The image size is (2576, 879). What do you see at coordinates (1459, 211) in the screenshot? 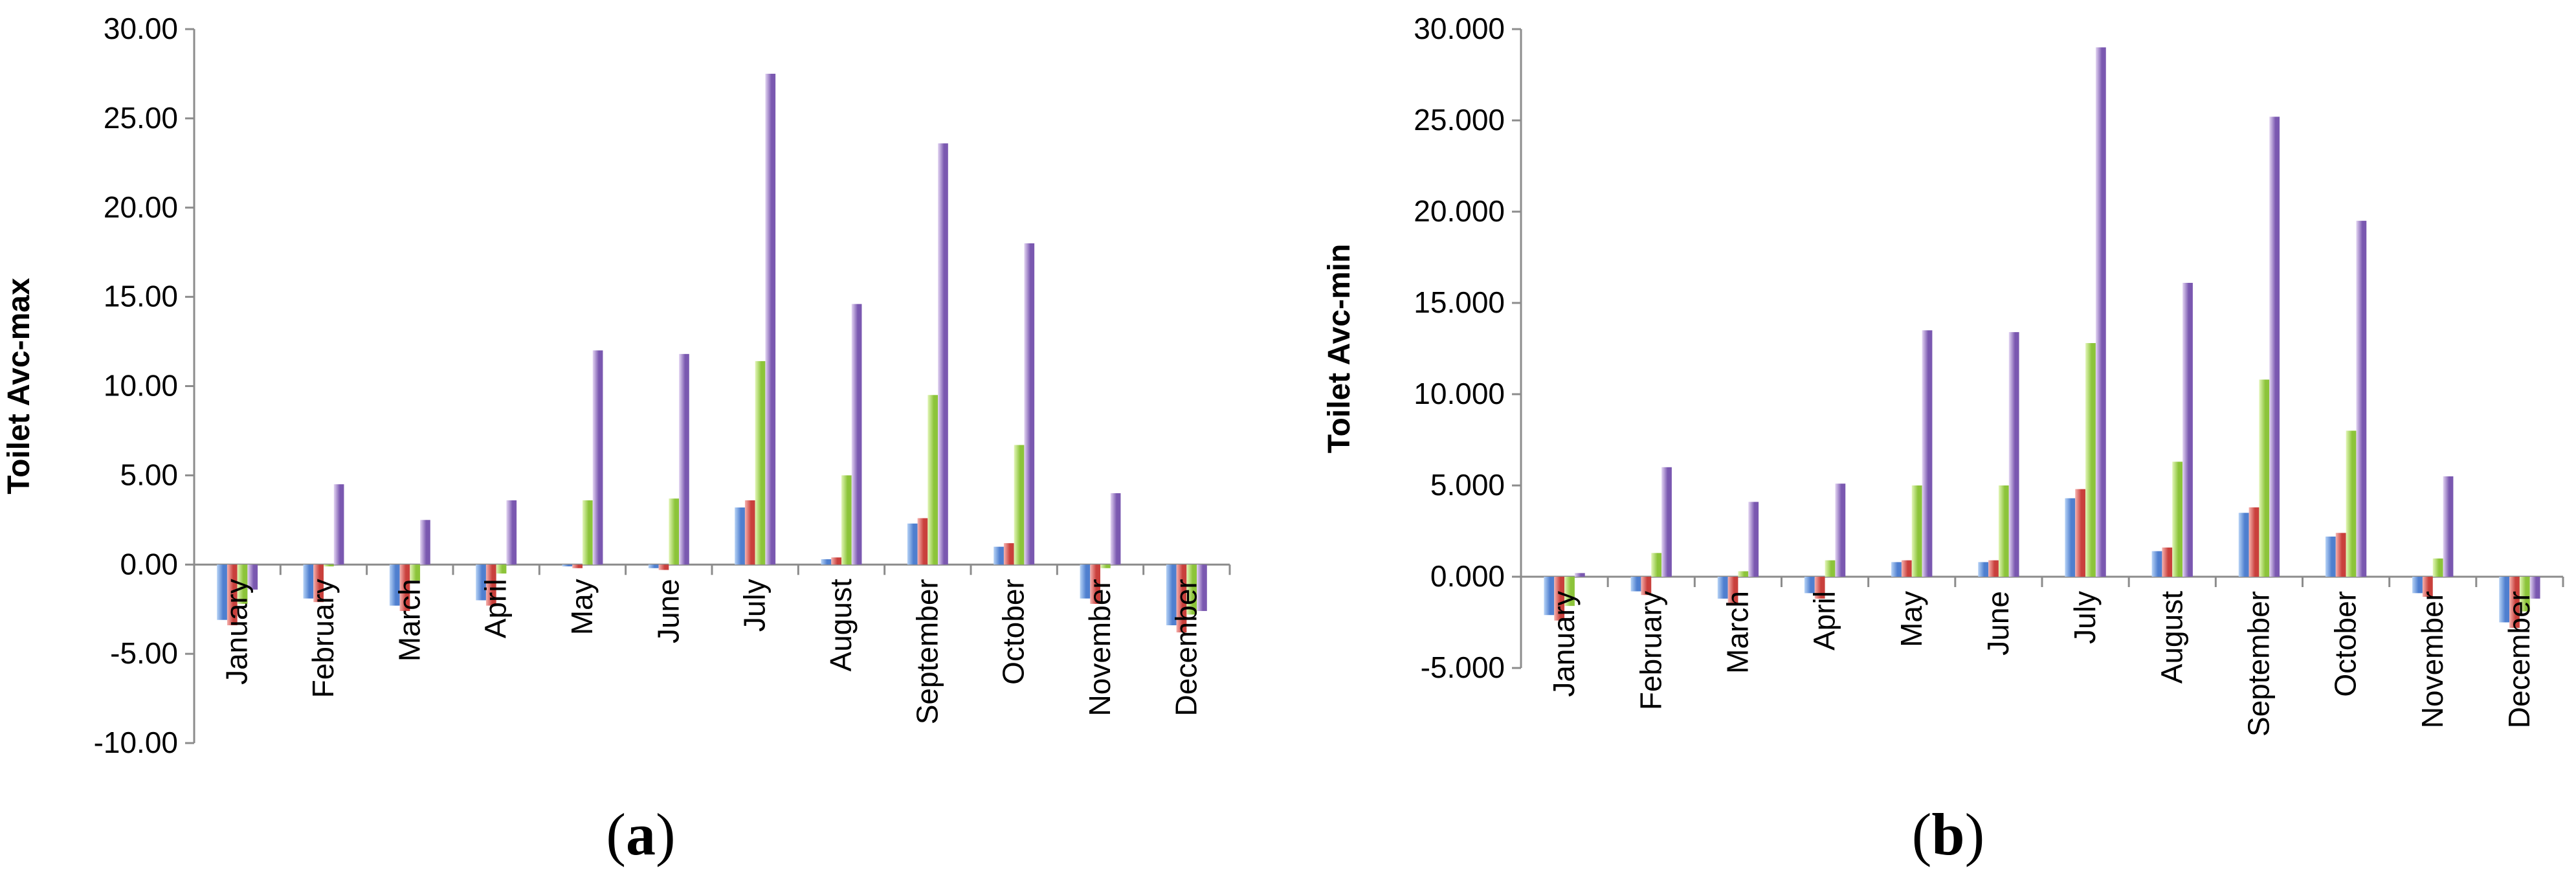
I see `y-tick-label: 20.000` at bounding box center [1459, 211].